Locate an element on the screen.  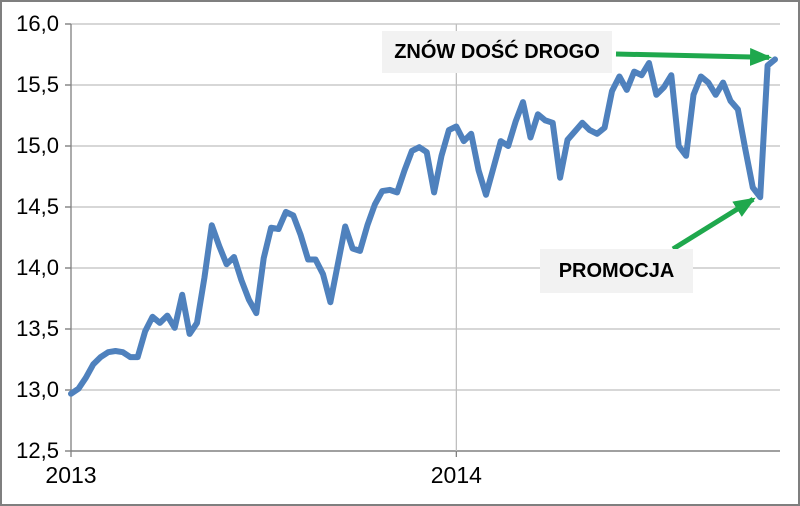
y-axis-tick-label: 13,0 is located at coordinates (37, 389).